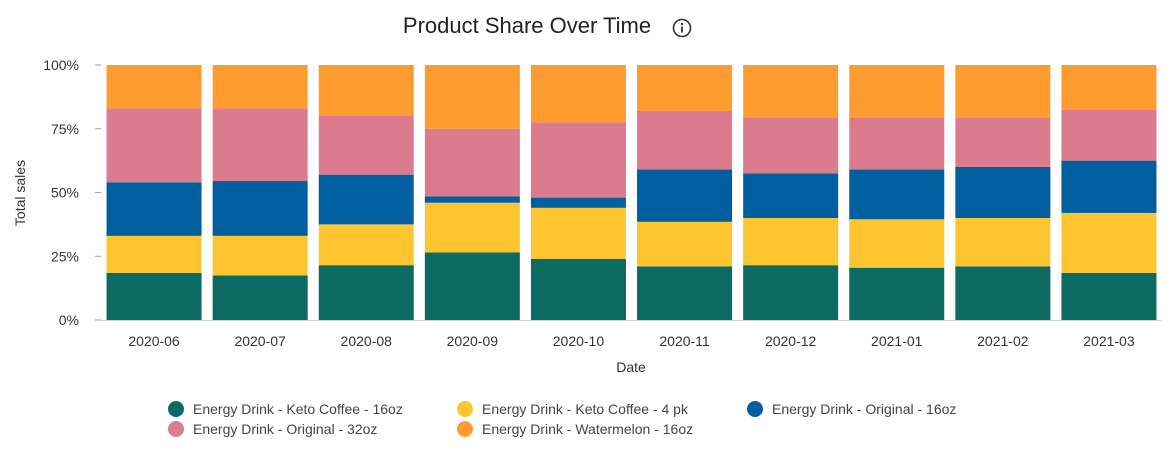 The height and width of the screenshot is (462, 1170). What do you see at coordinates (631, 367) in the screenshot?
I see `x-axis-title: Date` at bounding box center [631, 367].